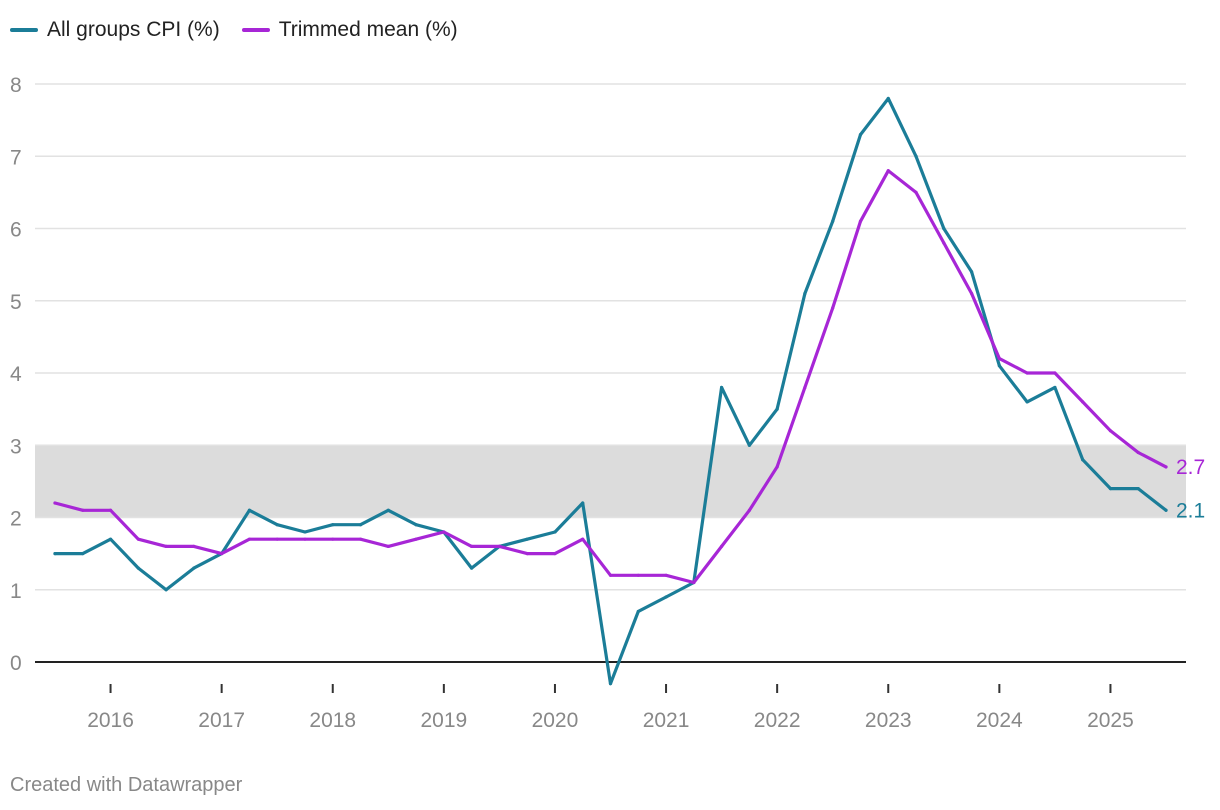 The image size is (1220, 810). I want to click on legend-item-cpi: All groups CPI (%), so click(115, 30).